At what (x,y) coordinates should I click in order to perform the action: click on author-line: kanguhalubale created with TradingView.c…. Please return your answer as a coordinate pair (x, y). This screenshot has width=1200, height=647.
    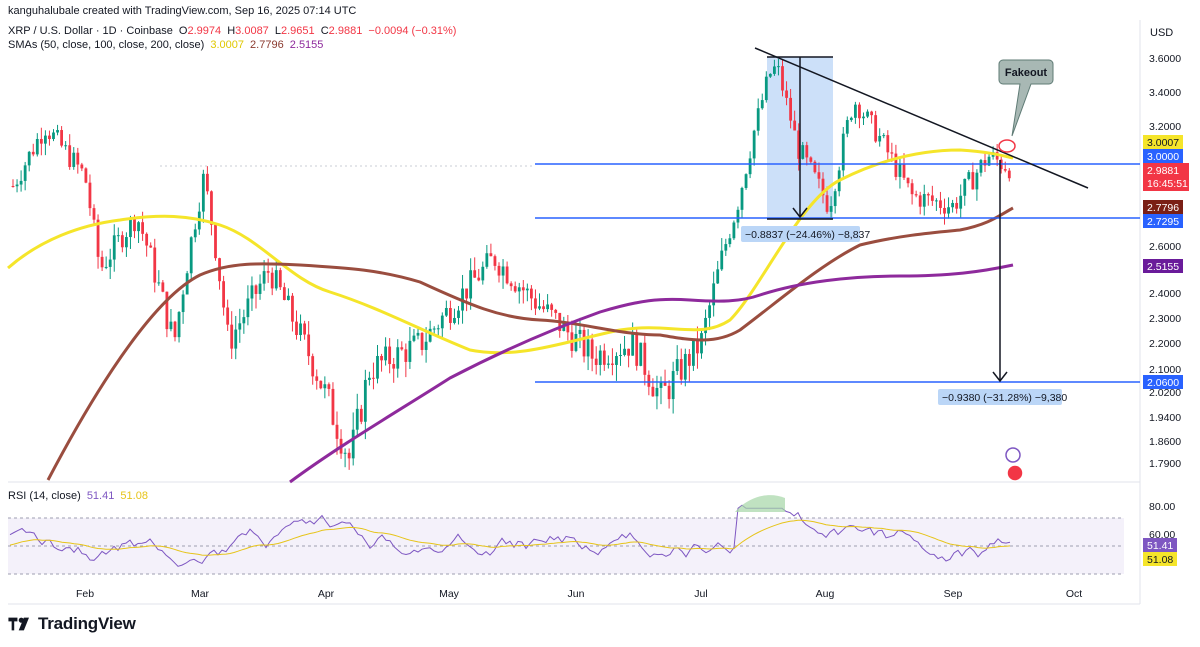
    Looking at the image, I should click on (182, 11).